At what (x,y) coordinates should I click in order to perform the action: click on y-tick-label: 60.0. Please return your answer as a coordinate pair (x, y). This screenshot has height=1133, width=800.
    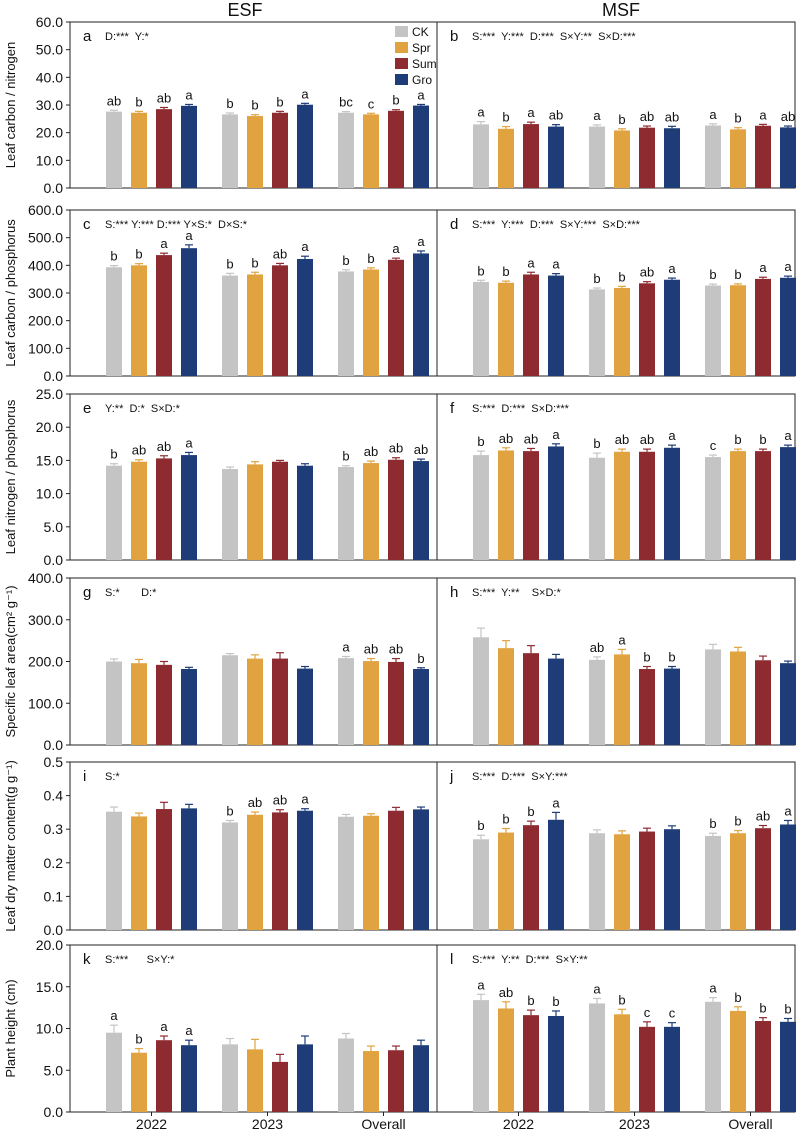
    Looking at the image, I should click on (49, 22).